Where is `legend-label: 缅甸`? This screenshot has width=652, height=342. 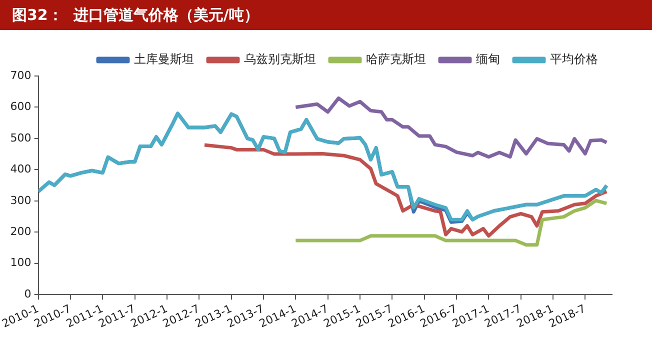 legend-label: 缅甸 is located at coordinates (488, 59).